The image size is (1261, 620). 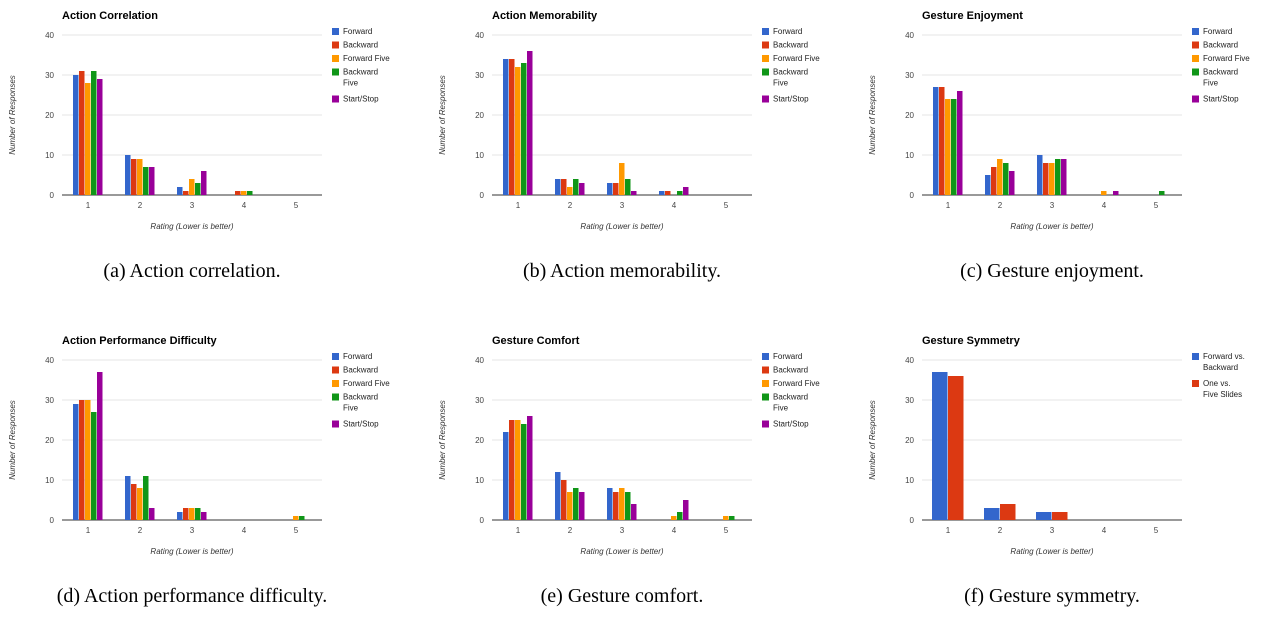 What do you see at coordinates (545, 16) in the screenshot?
I see `chart-title: Action Memorability` at bounding box center [545, 16].